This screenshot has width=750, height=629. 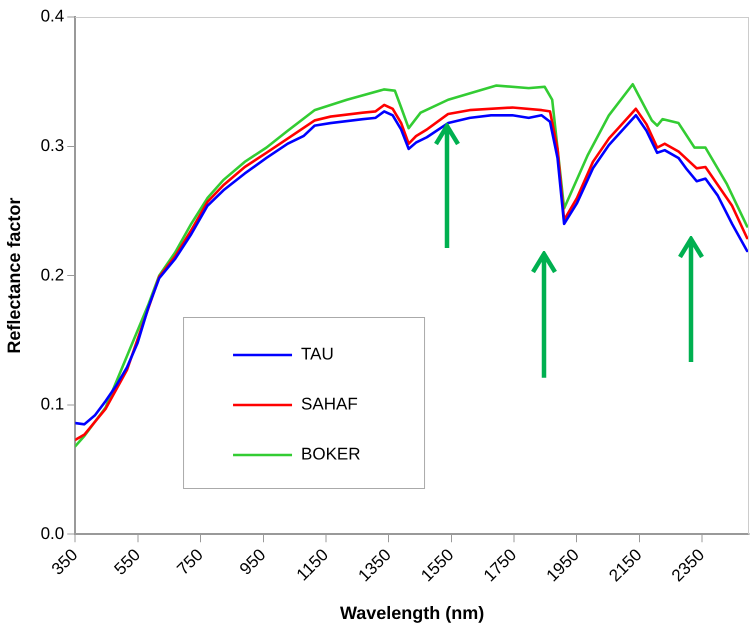 I want to click on x-axis-title: Wavelength (nm), so click(x=412, y=613).